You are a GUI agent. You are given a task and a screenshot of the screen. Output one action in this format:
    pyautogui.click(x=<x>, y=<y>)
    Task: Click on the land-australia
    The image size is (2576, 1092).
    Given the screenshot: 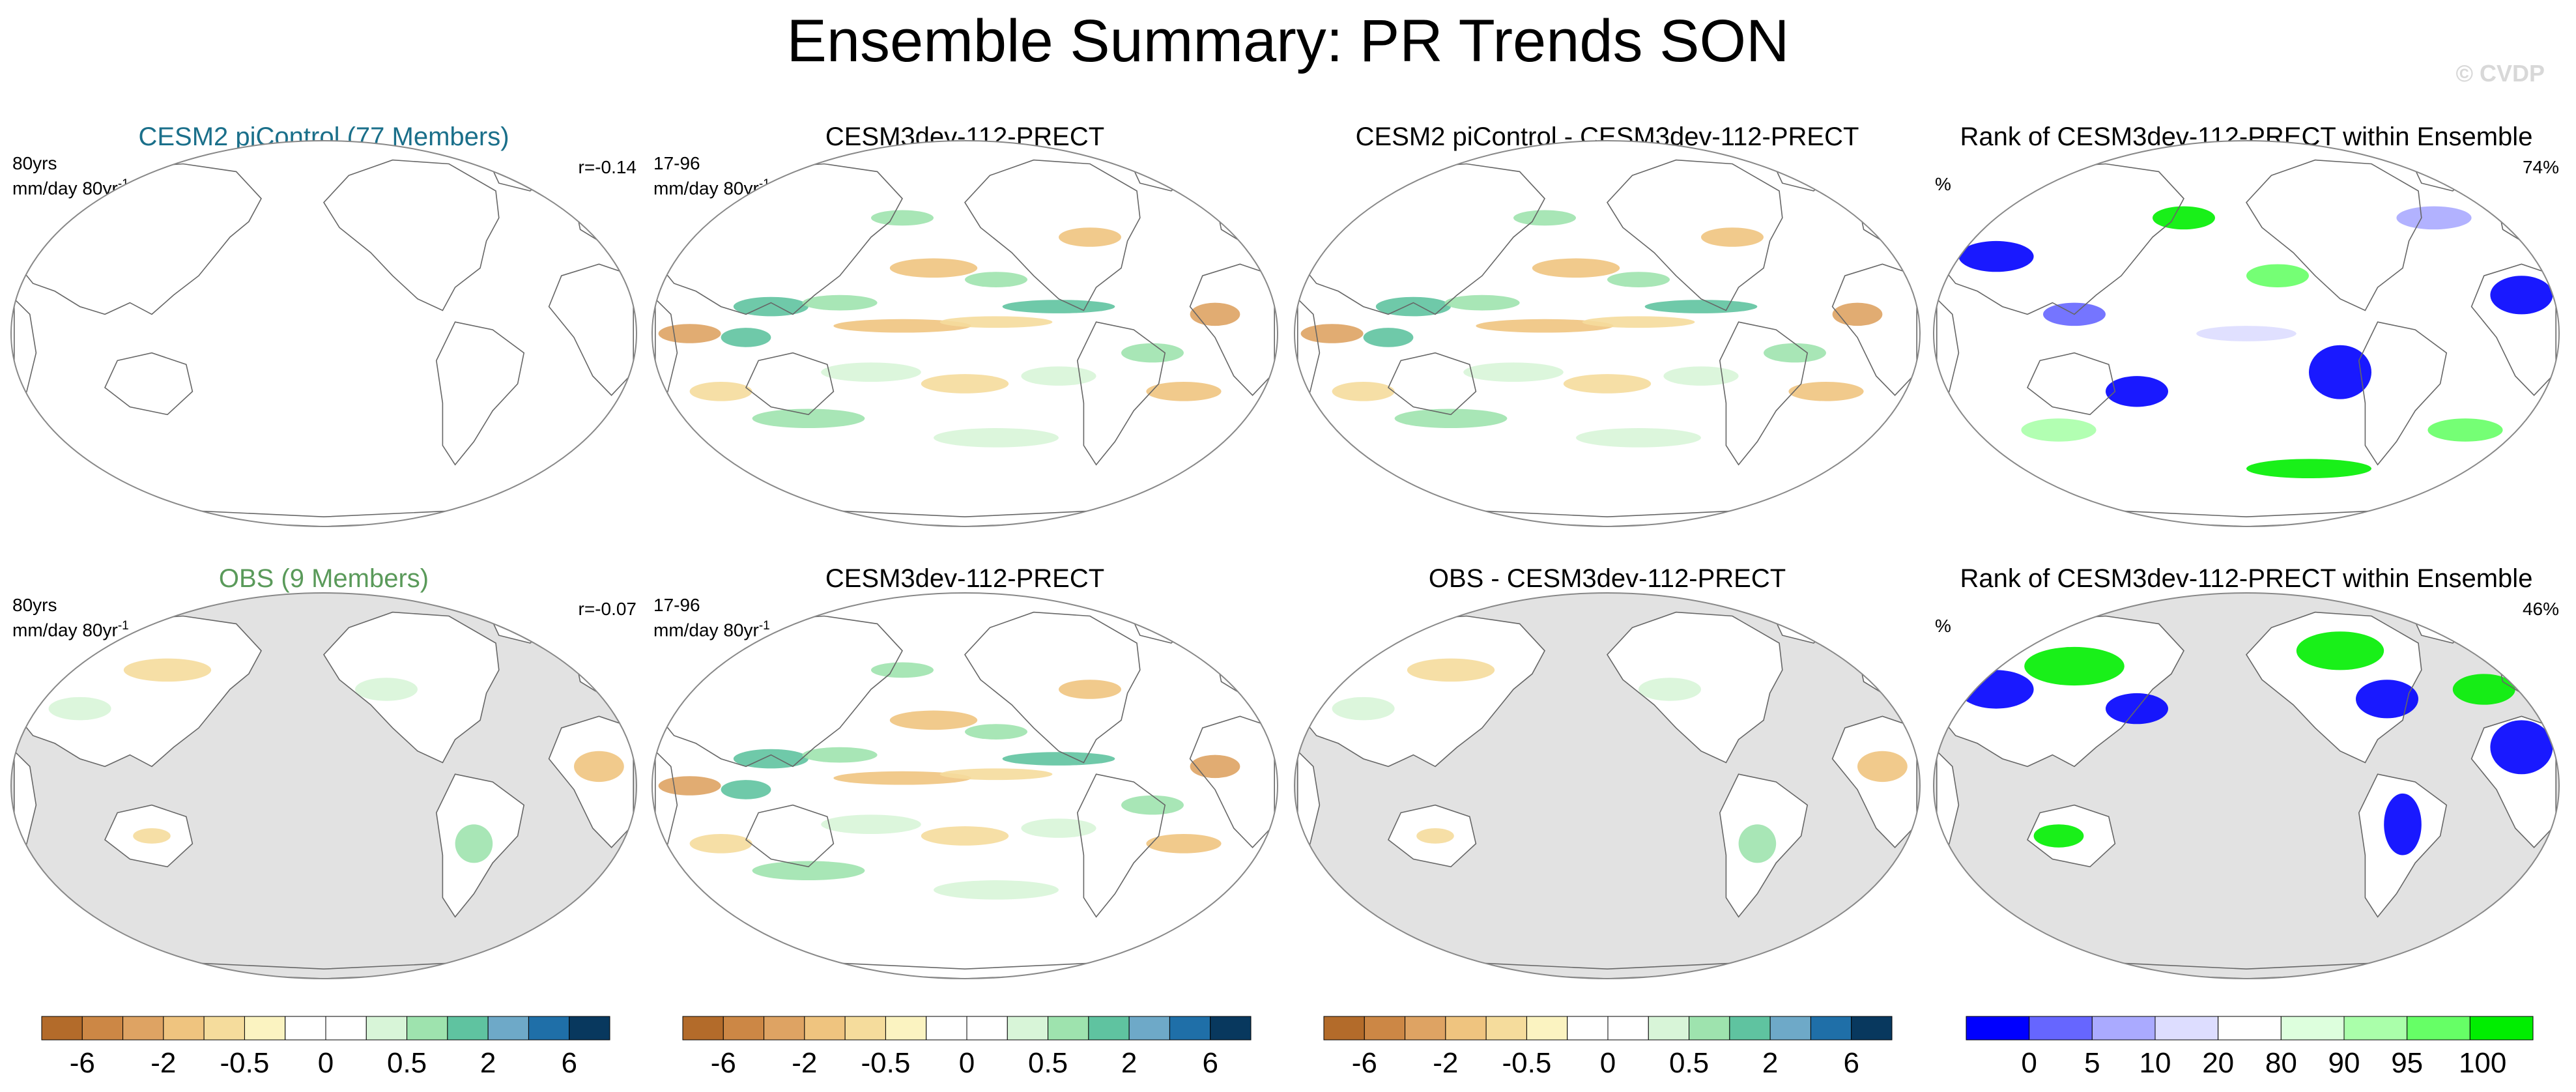 What is the action you would take?
    pyautogui.click(x=149, y=836)
    